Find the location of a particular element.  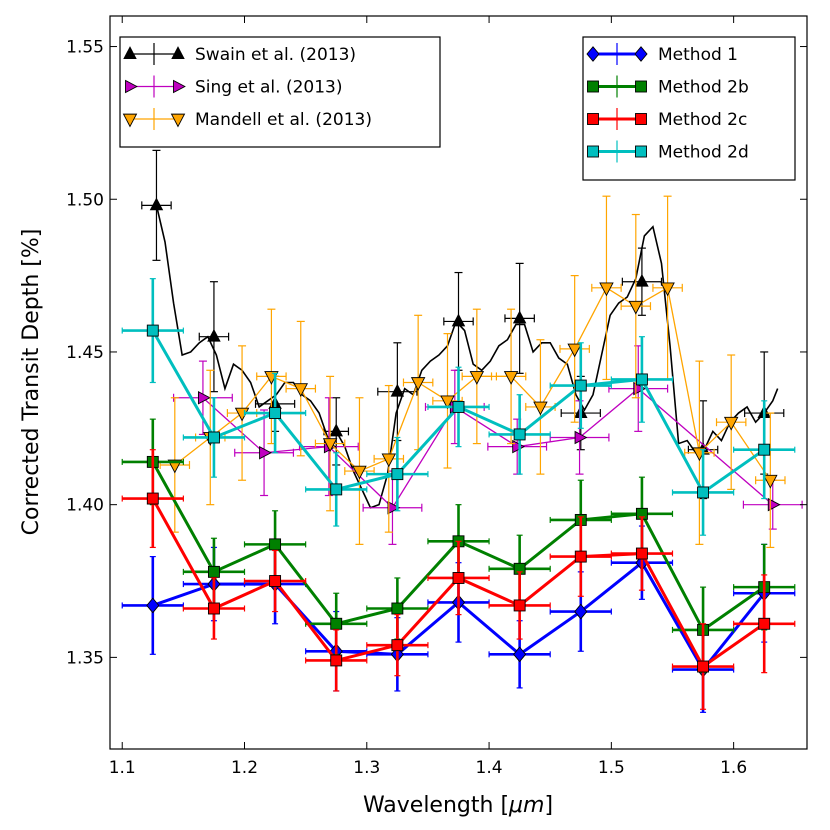

x-tick-label: 1.1 is located at coordinates (122, 768).